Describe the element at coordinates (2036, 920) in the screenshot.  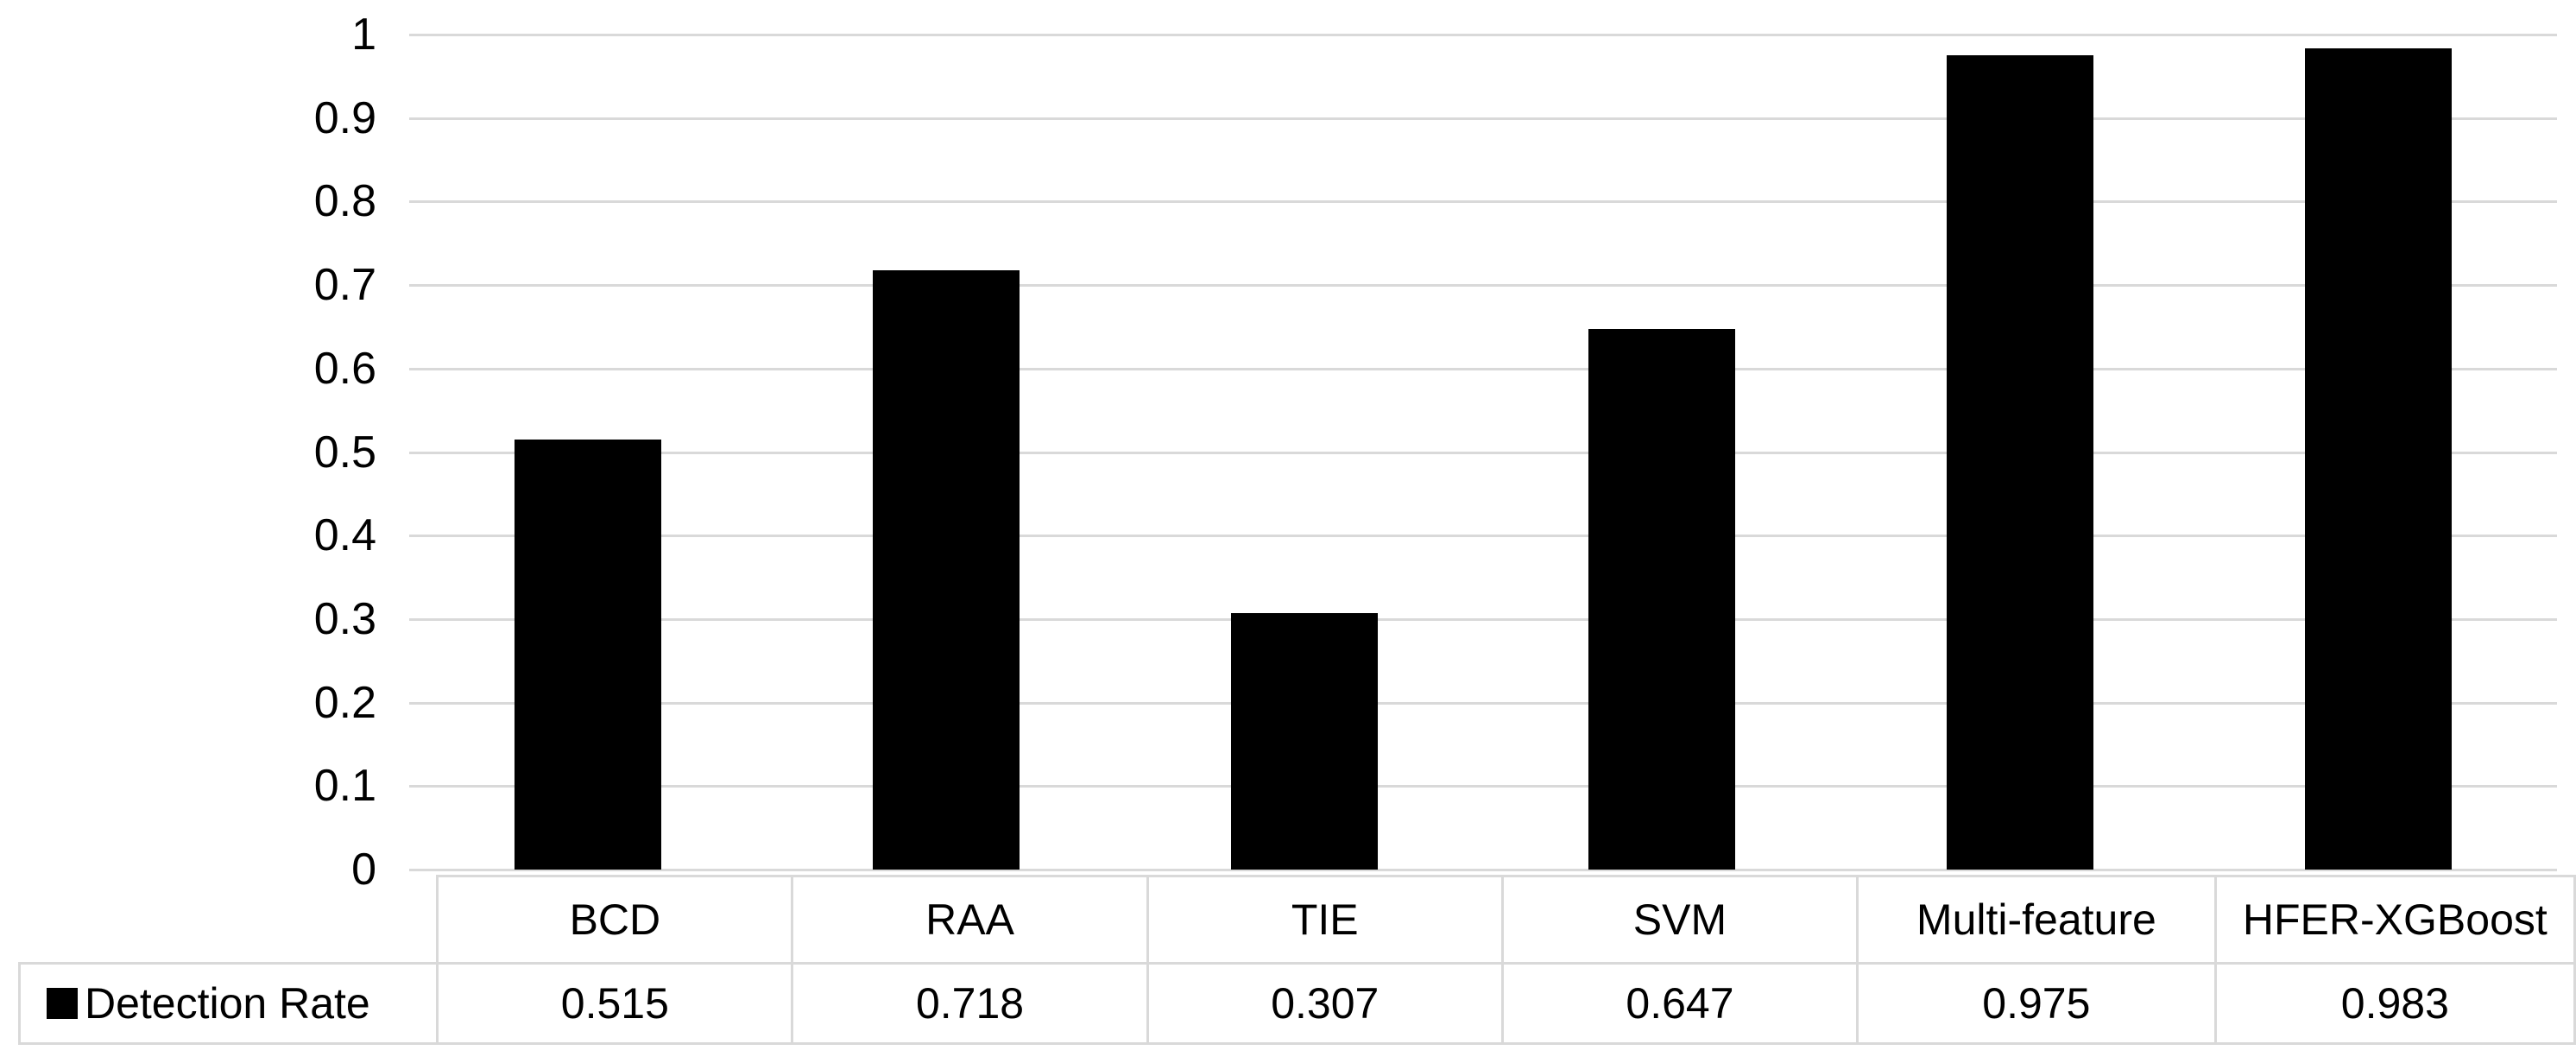
I see `category-header-multi-feature: Multi-feature` at that location.